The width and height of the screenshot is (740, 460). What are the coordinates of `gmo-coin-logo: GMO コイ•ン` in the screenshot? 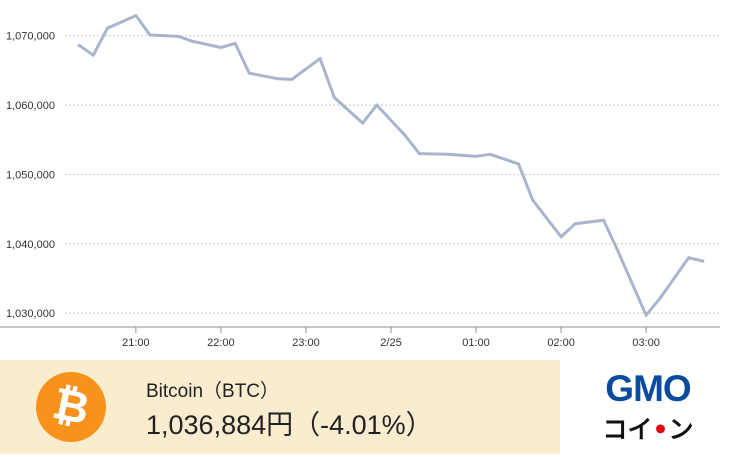 It's located at (650, 407).